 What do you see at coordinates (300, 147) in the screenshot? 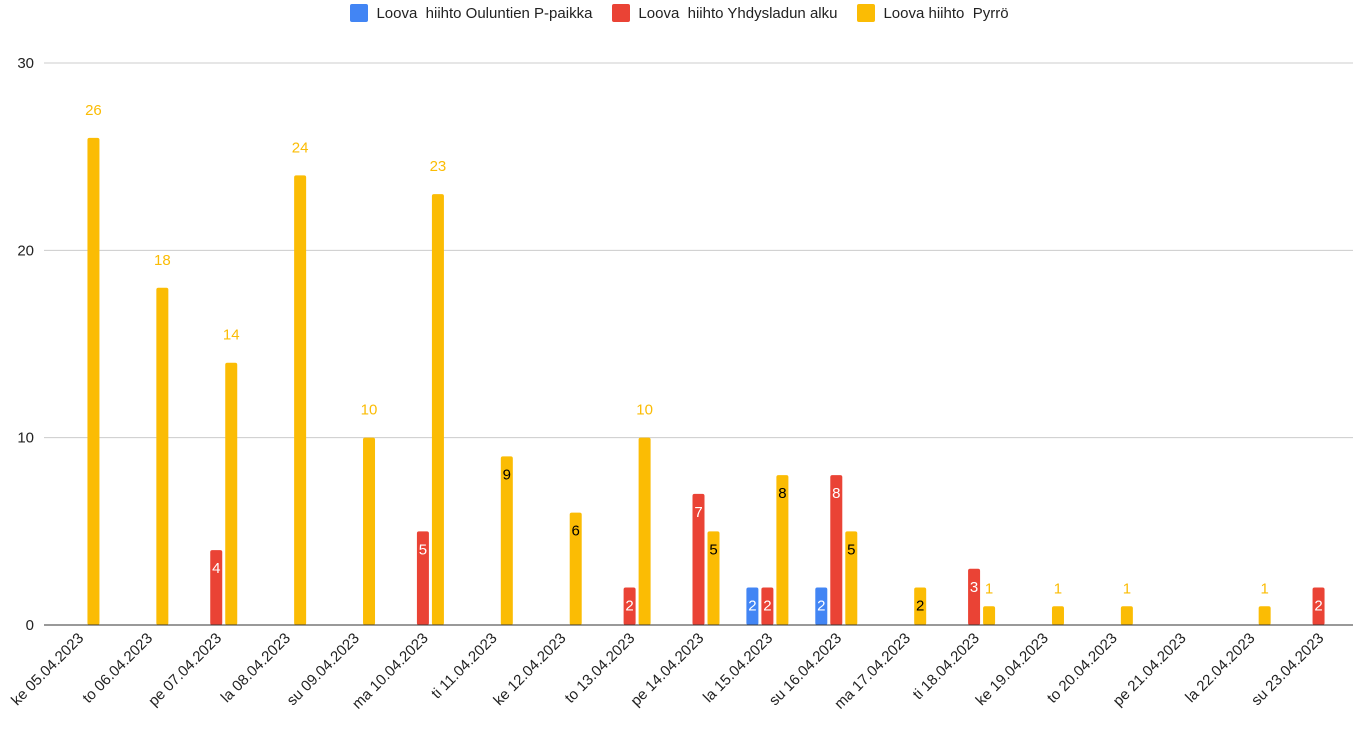
I see `bar-data-label: 24` at bounding box center [300, 147].